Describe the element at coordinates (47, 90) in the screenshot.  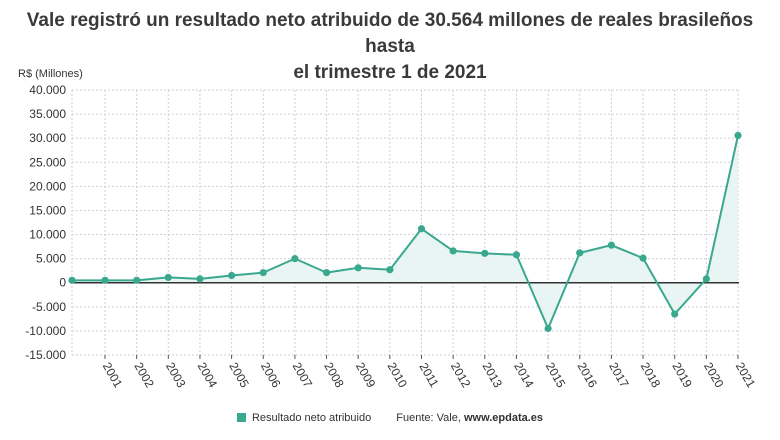
I see `y-tick-label: 40.000` at that location.